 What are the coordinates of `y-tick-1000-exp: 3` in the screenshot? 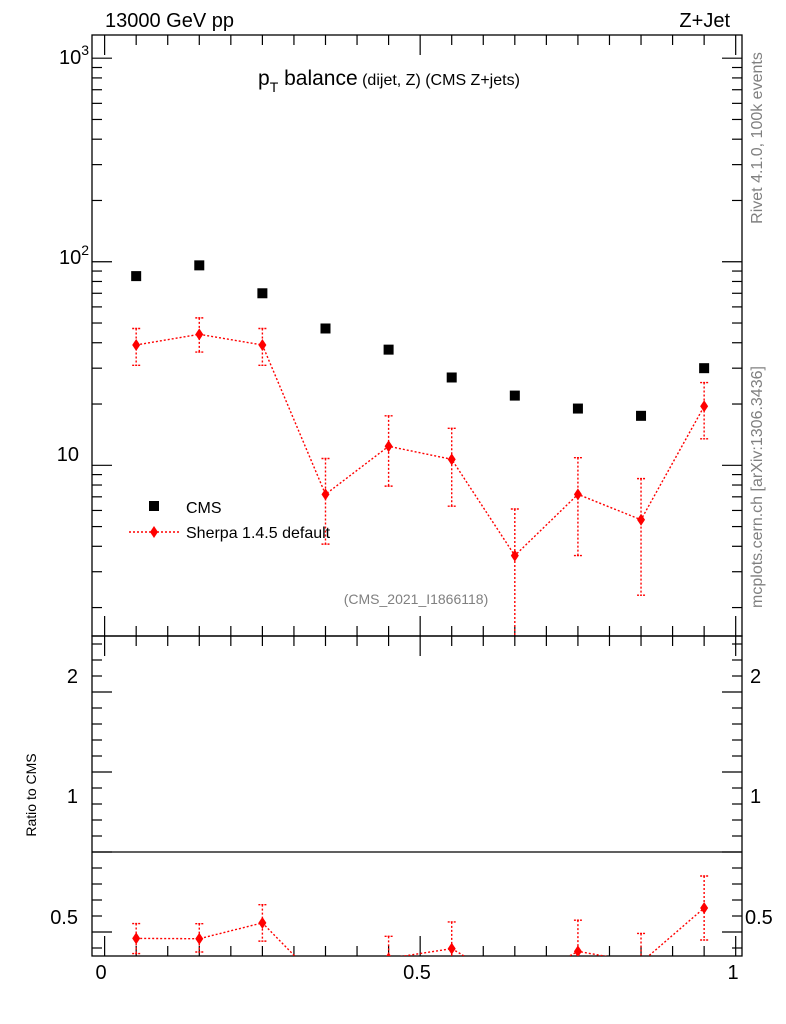 It's located at (85, 50).